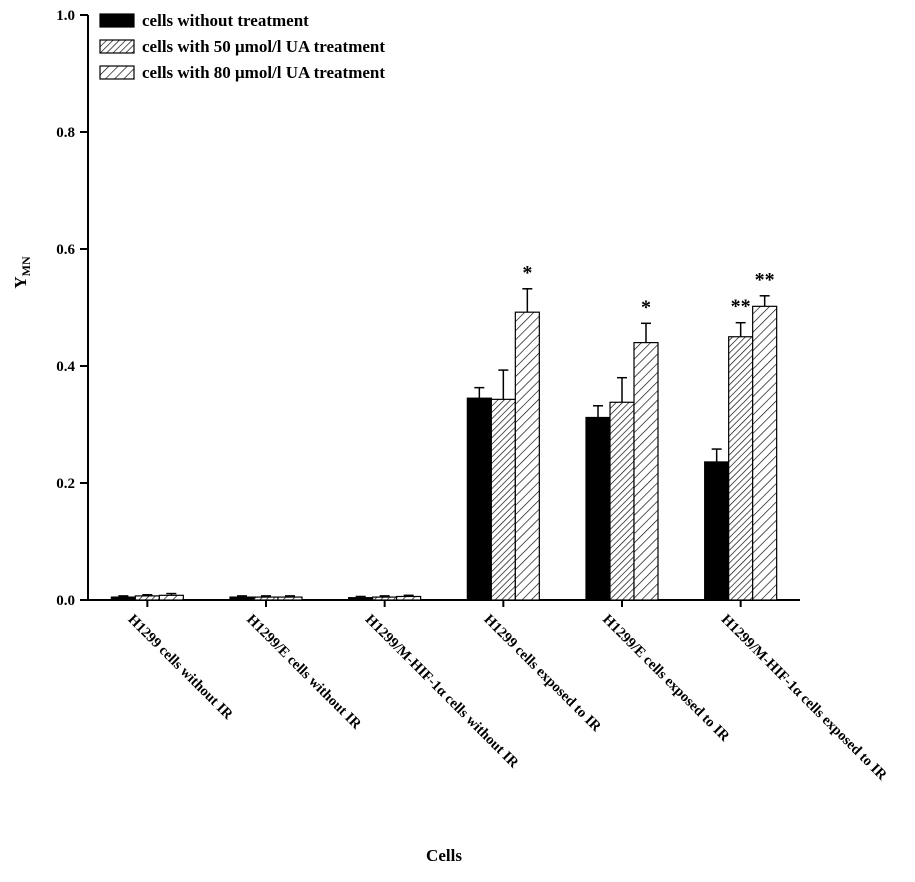 This screenshot has height=882, width=915. I want to click on svg-text: cells without treatment, so click(225, 20).